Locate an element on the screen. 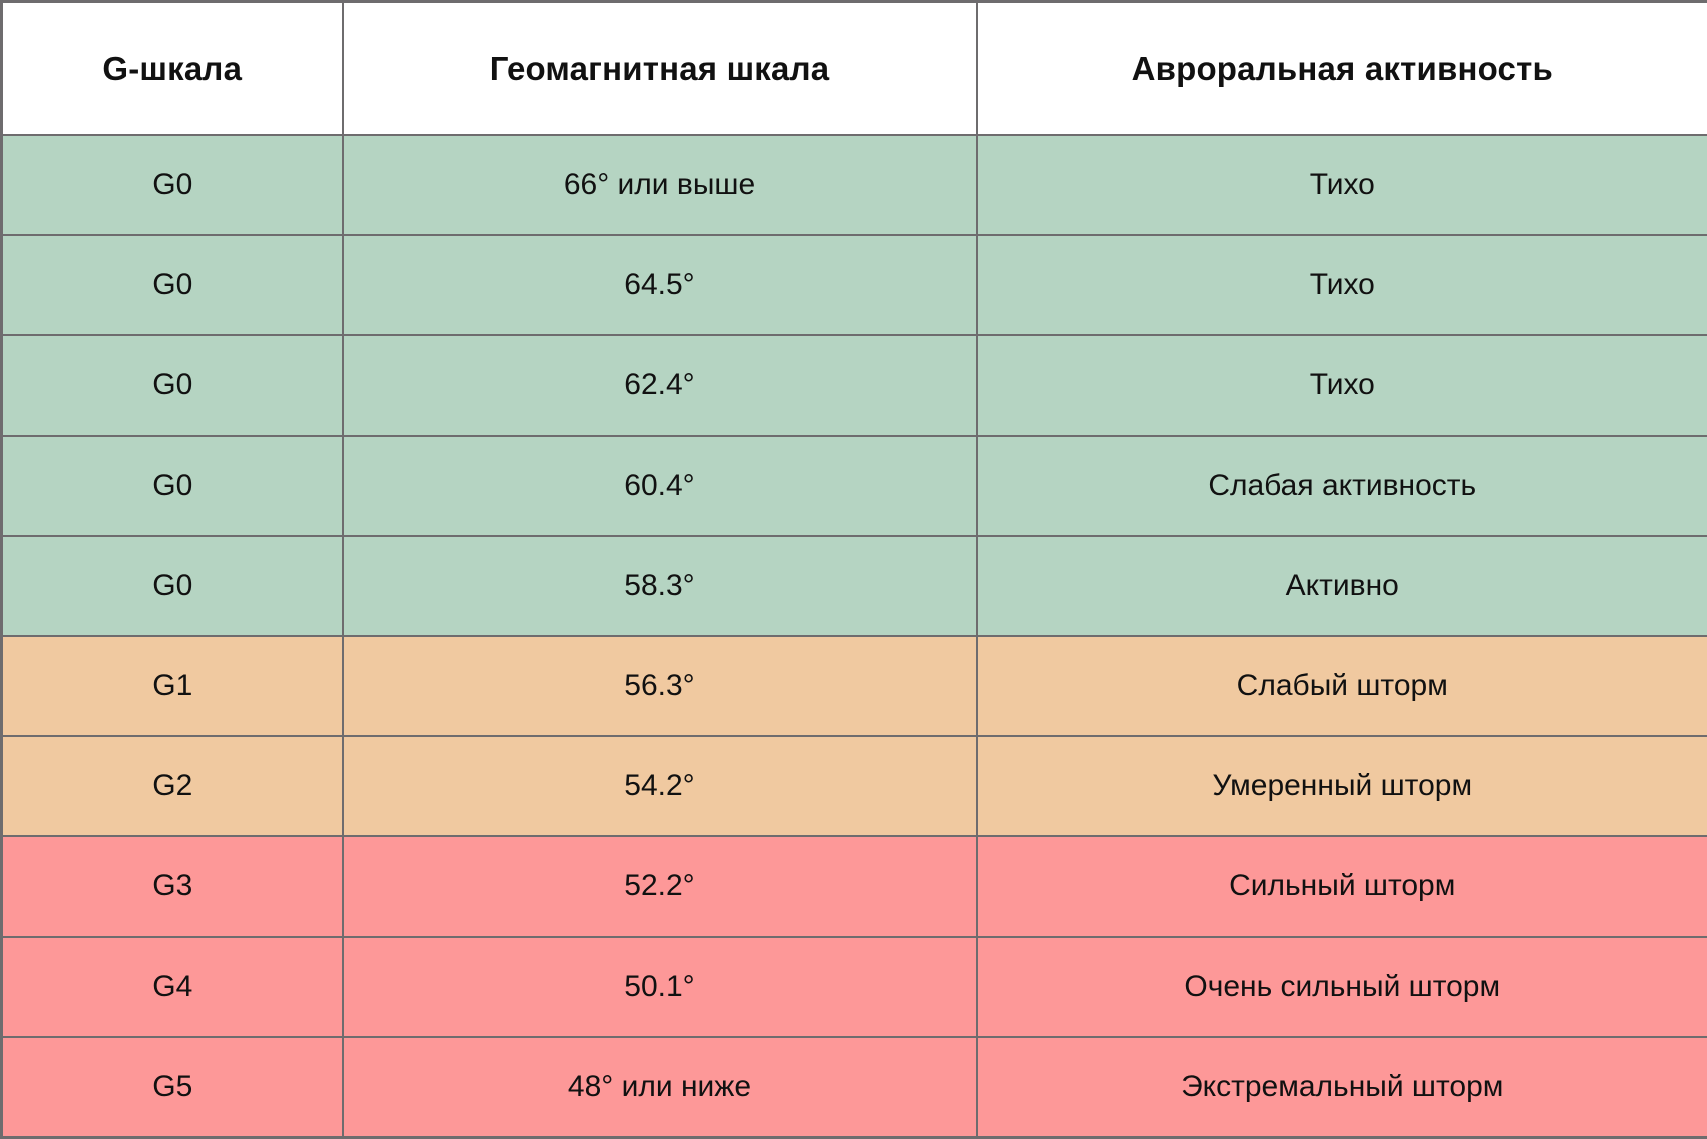 This screenshot has width=1707, height=1139. table-row: G0 64.5° Тихо is located at coordinates (853, 285).